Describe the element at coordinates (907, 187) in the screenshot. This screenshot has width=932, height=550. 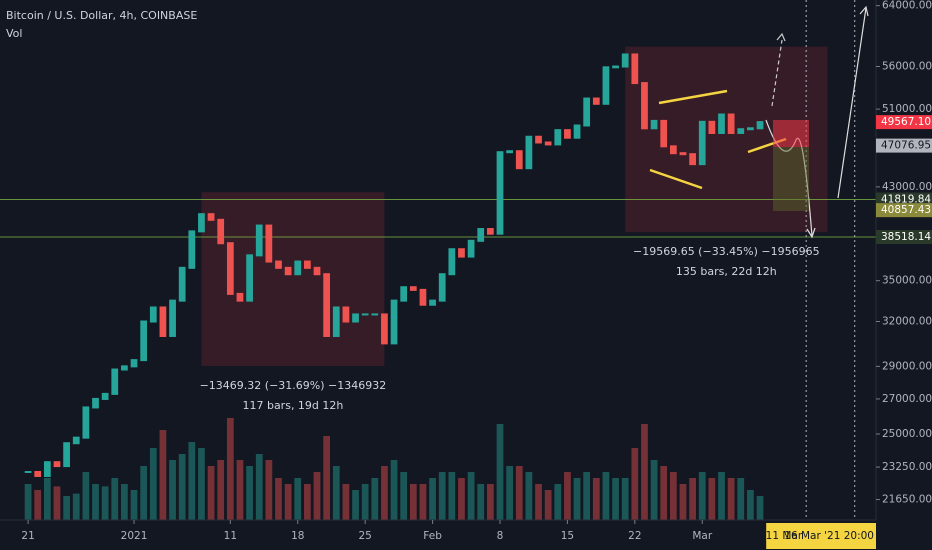
I see `y-tick-label: 43000.00` at that location.